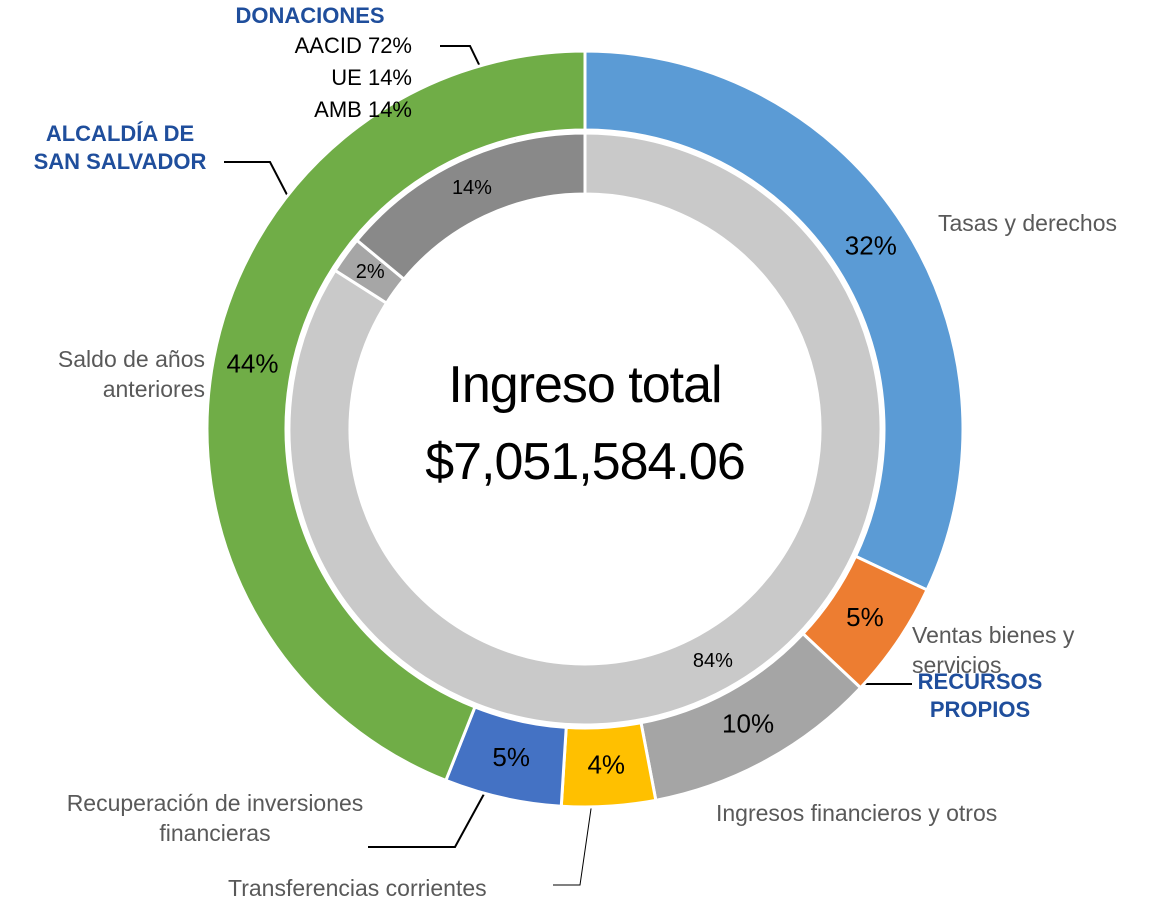  I want to click on outer-value-label: 4%, so click(606, 765).